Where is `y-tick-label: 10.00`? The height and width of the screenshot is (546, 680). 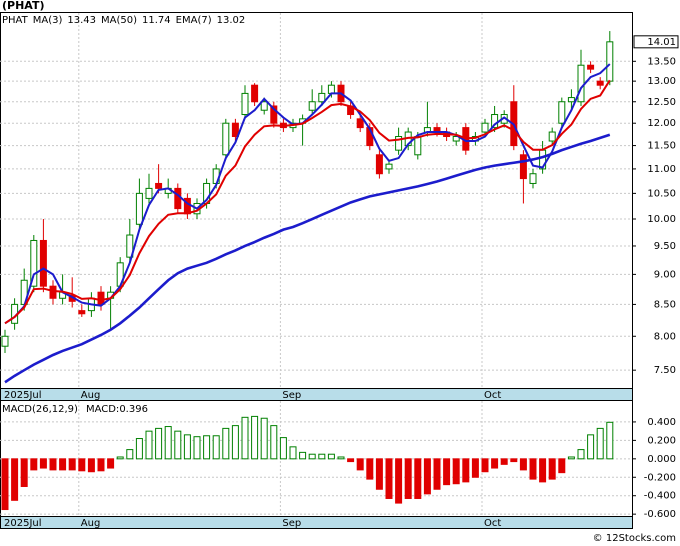
y-tick-label: 10.00 is located at coordinates (661, 219).